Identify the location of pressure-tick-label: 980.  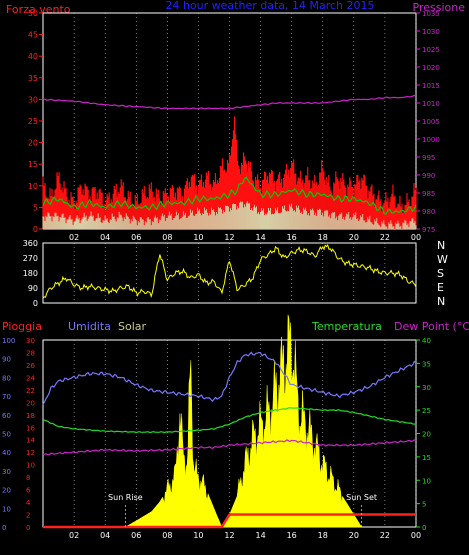
(428, 212).